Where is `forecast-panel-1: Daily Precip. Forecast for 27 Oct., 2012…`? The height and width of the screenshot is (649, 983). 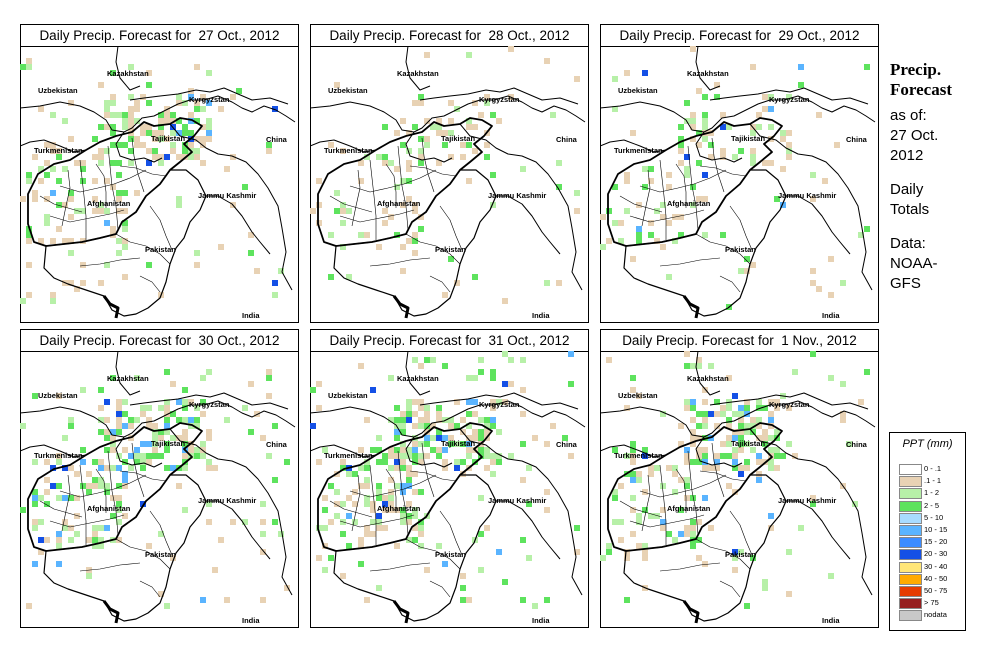 forecast-panel-1: Daily Precip. Forecast for 27 Oct., 2012… is located at coordinates (159, 173).